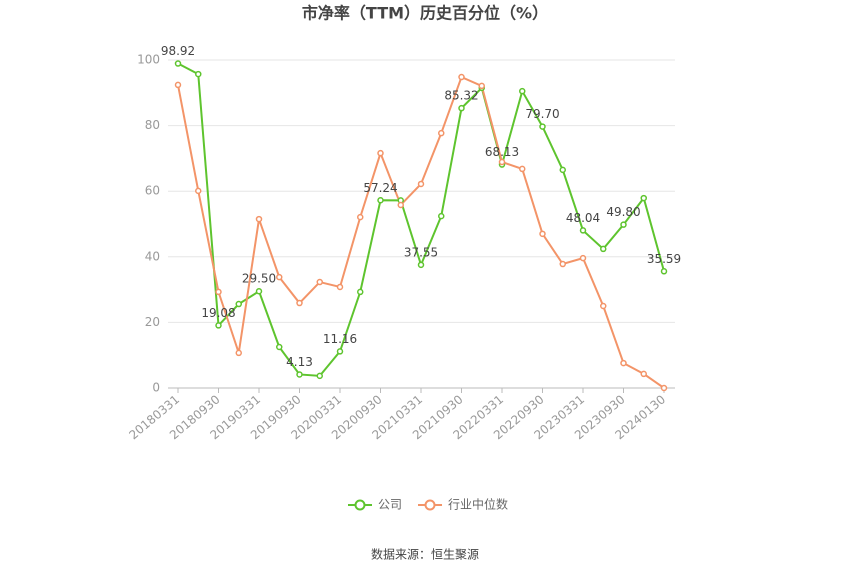 Image resolution: width=850 pixels, height=574 pixels. Describe the element at coordinates (390, 505) in the screenshot. I see `legend-label: 公司` at that location.